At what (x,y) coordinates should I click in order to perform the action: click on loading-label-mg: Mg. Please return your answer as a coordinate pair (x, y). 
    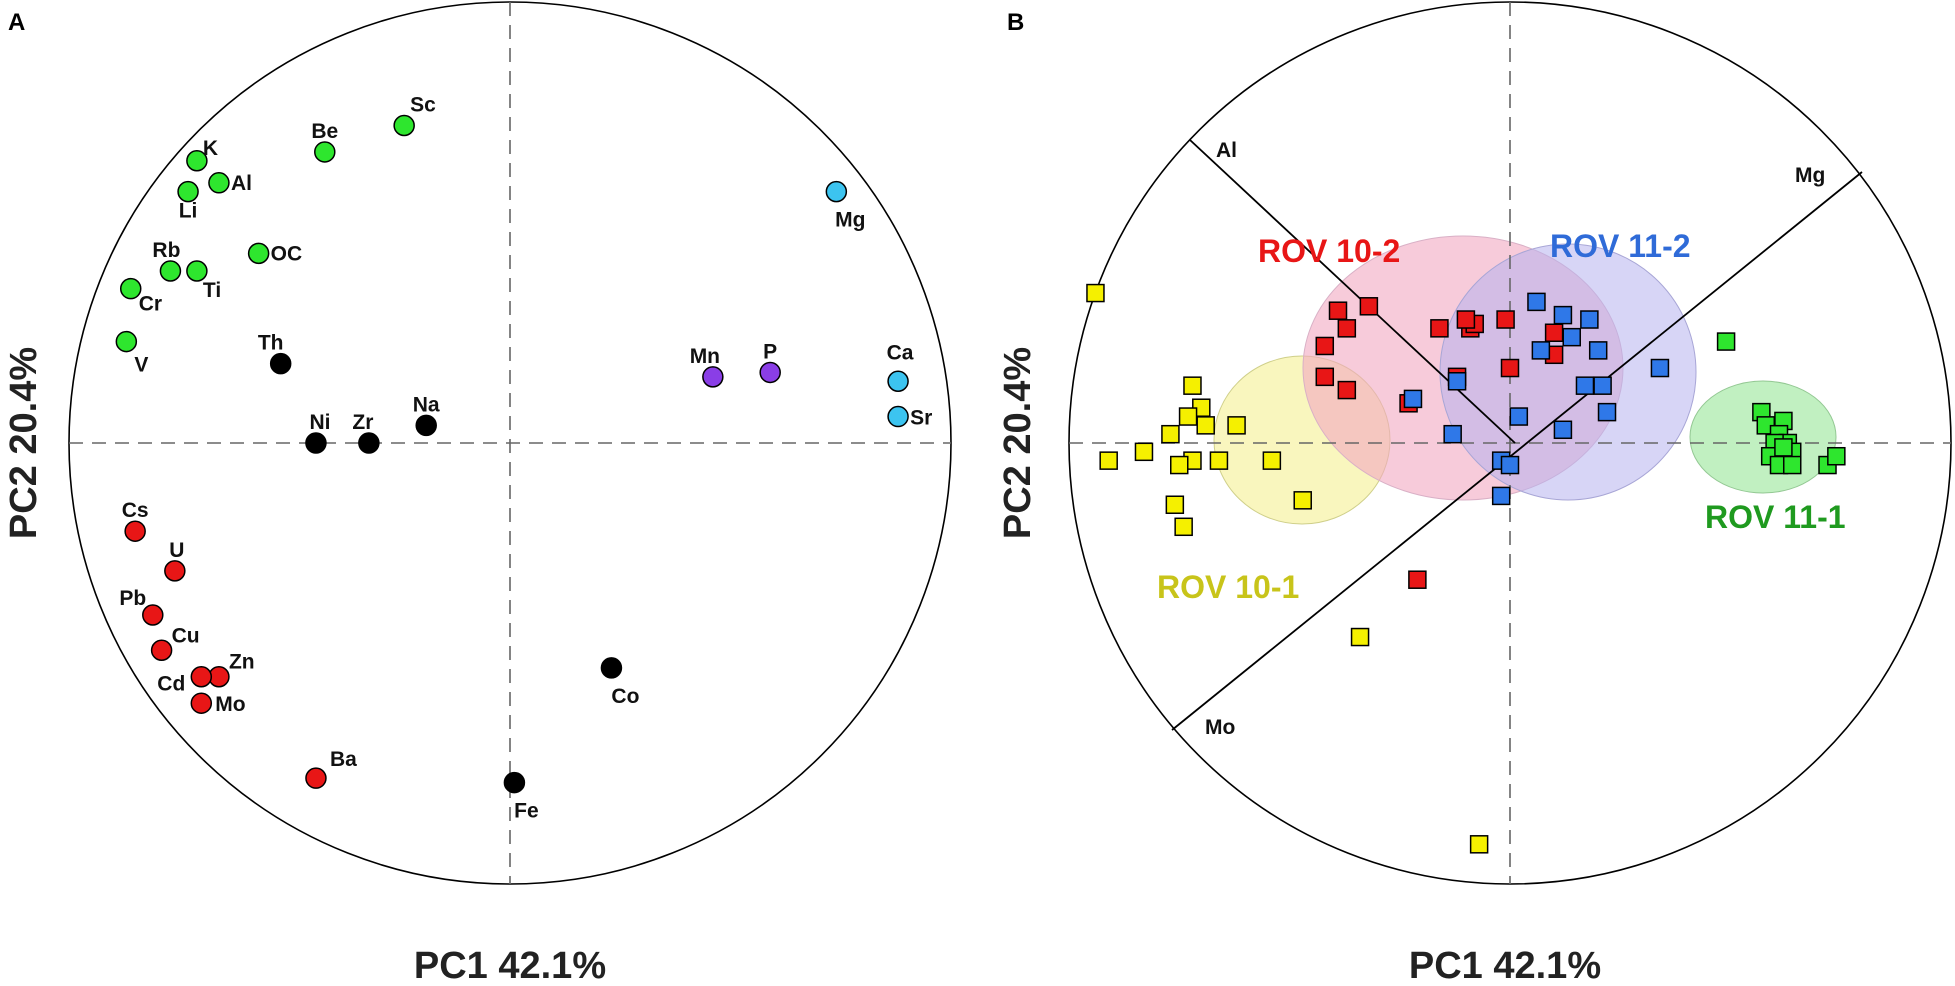
    Looking at the image, I should click on (1810, 175).